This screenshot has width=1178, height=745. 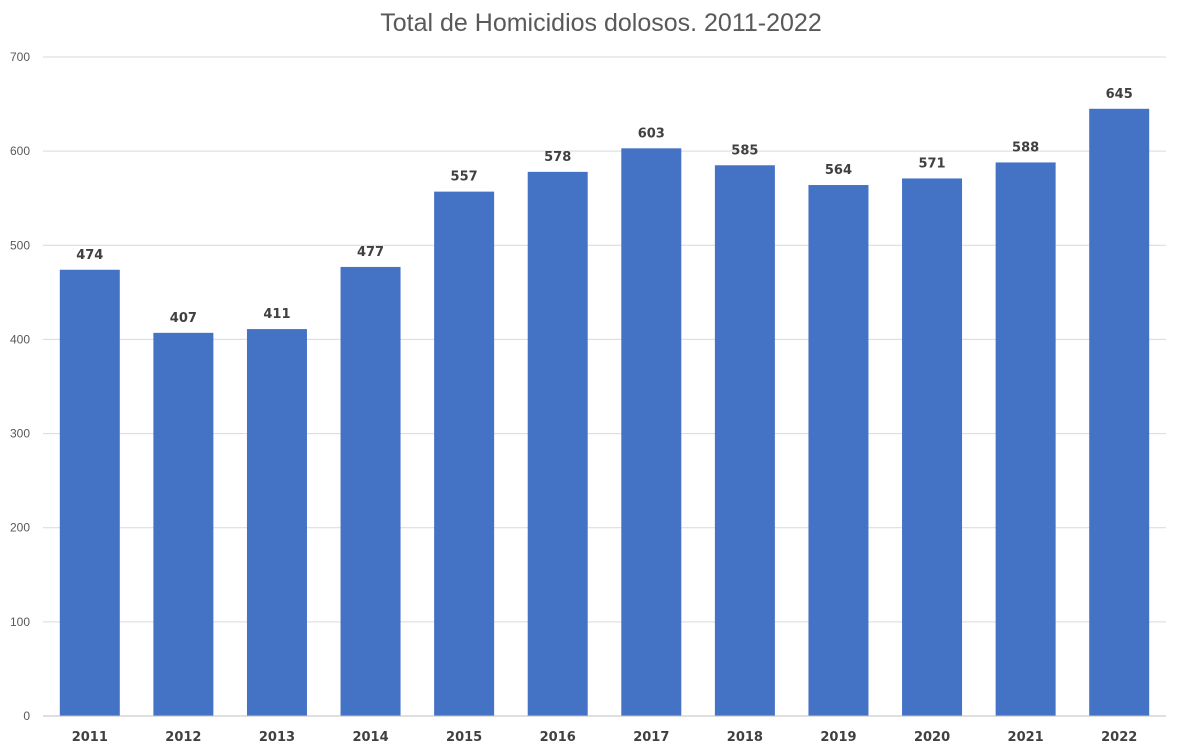 What do you see at coordinates (651, 133) in the screenshot?
I see `data-label-2017: 603` at bounding box center [651, 133].